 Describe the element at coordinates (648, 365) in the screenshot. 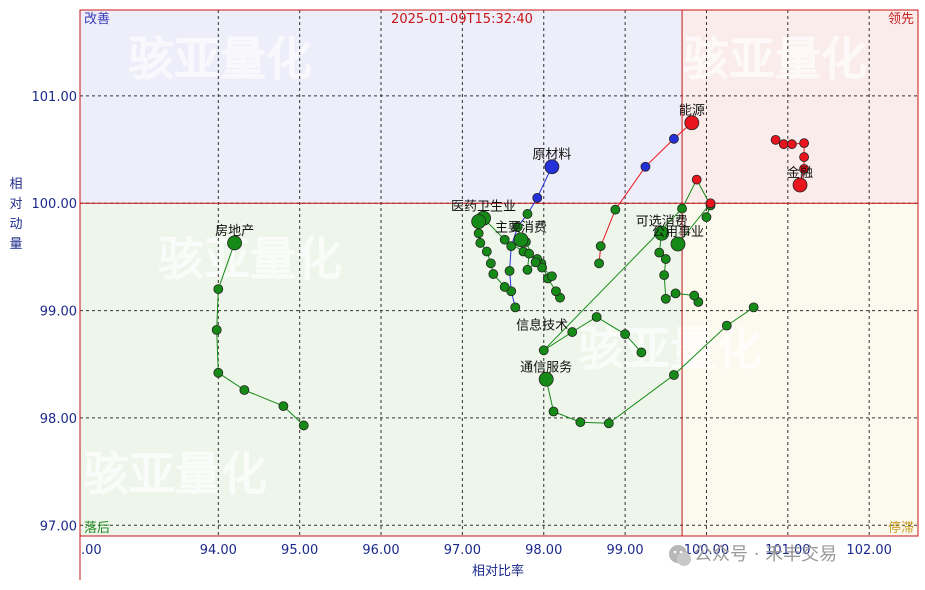

I see `series-通信服务` at that location.